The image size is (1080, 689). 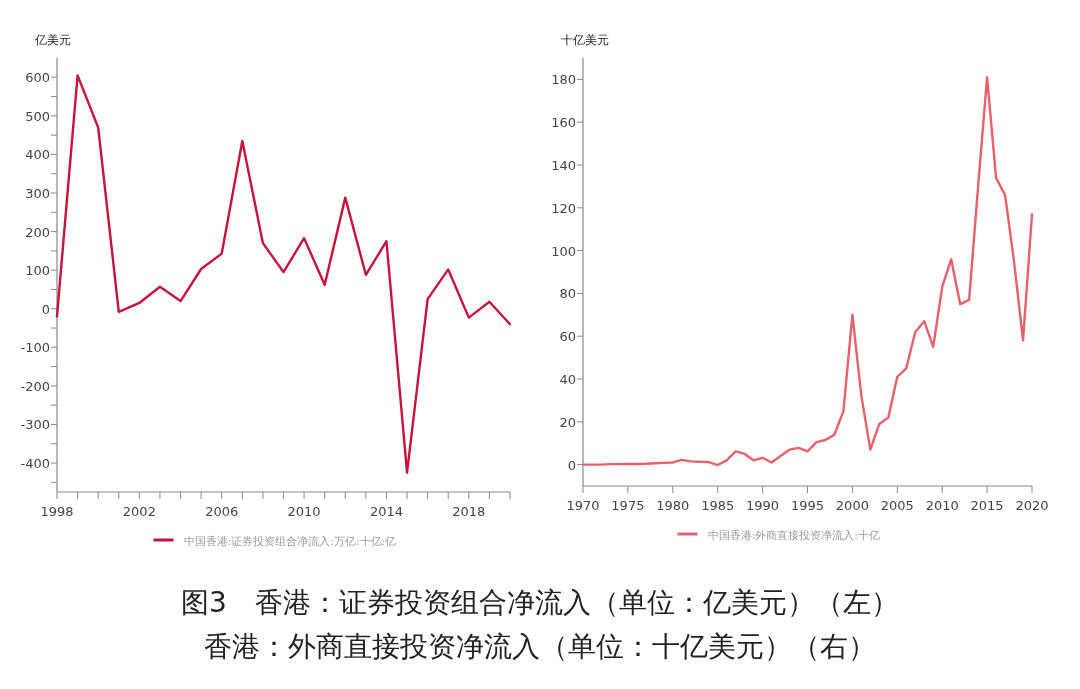 I want to click on x-tick-label: 2006, so click(x=222, y=511).